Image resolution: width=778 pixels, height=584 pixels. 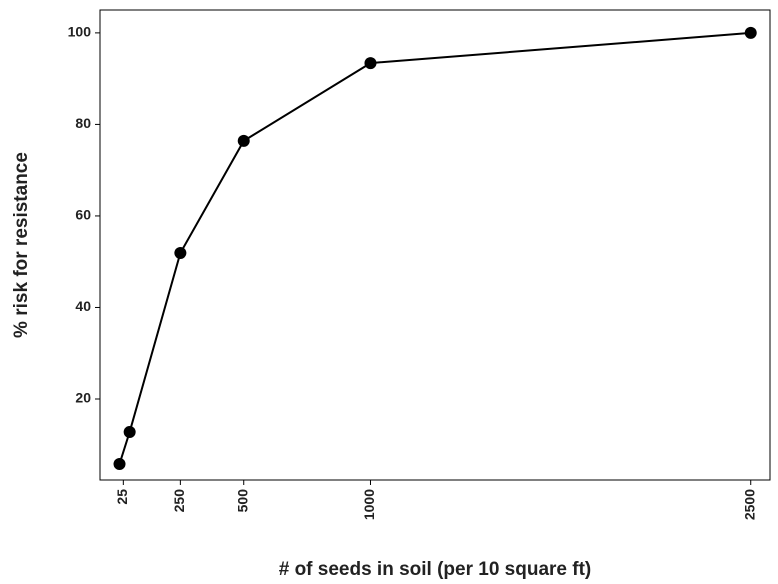 What do you see at coordinates (369, 504) in the screenshot?
I see `x-tick-label: 1000` at bounding box center [369, 504].